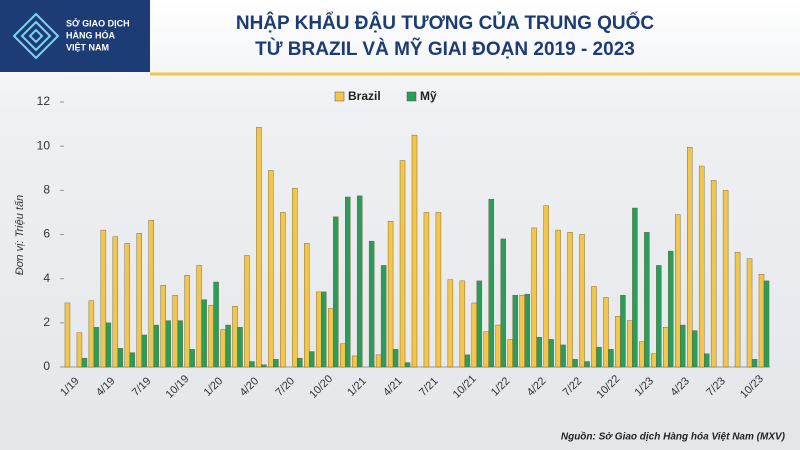 Image resolution: width=800 pixels, height=450 pixels. What do you see at coordinates (36, 36) in the screenshot?
I see `logo-icon` at bounding box center [36, 36].